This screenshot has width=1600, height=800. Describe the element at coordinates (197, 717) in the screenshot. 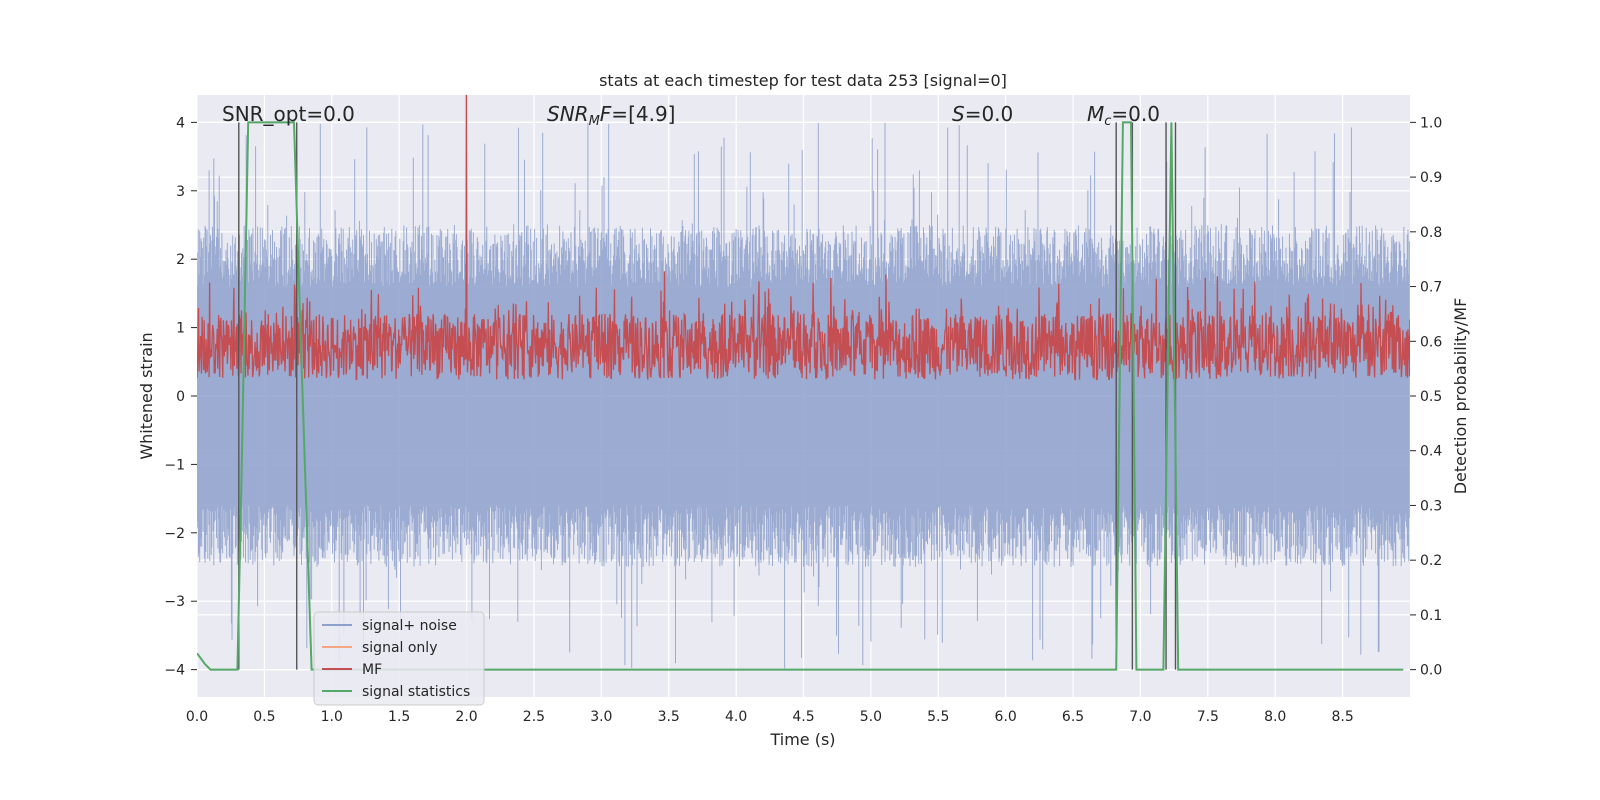

I see `x-tick-label: 0.0` at that location.